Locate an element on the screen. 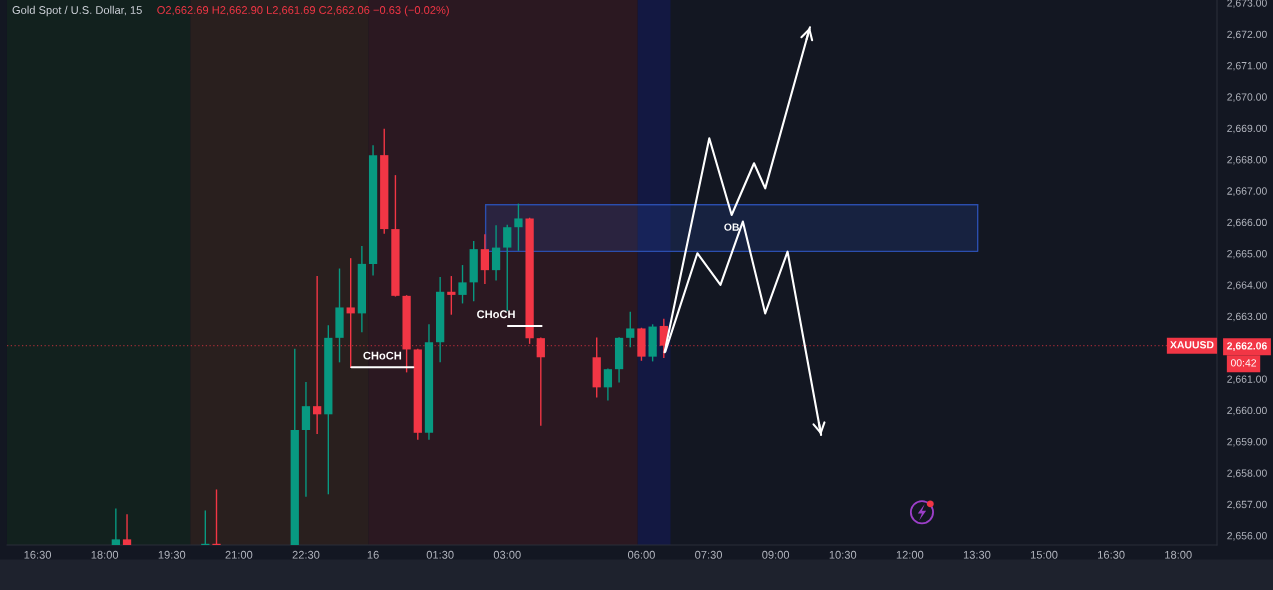 Image resolution: width=1273 pixels, height=590 pixels. y-tick-label: 2,671.00 is located at coordinates (1247, 66).